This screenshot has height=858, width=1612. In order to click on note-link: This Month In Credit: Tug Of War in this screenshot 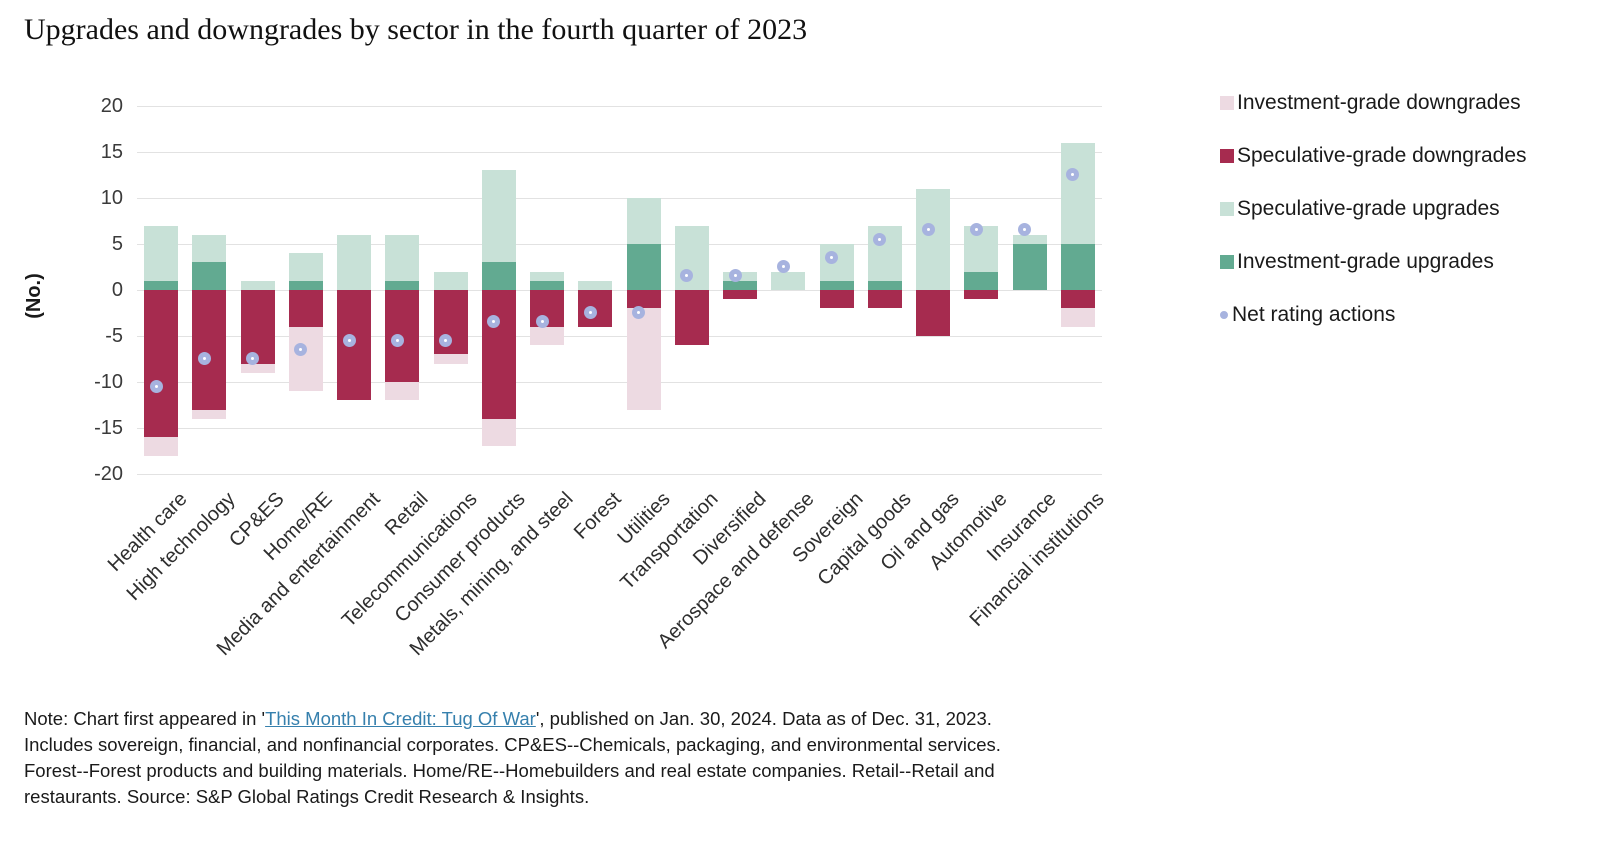, I will do `click(400, 718)`.